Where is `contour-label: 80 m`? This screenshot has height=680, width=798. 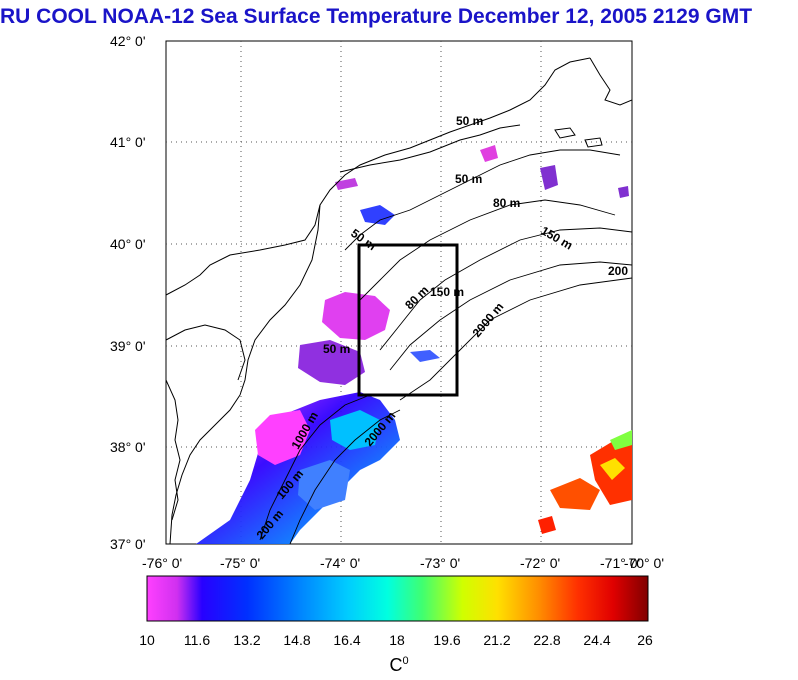 contour-label: 80 m is located at coordinates (506, 203).